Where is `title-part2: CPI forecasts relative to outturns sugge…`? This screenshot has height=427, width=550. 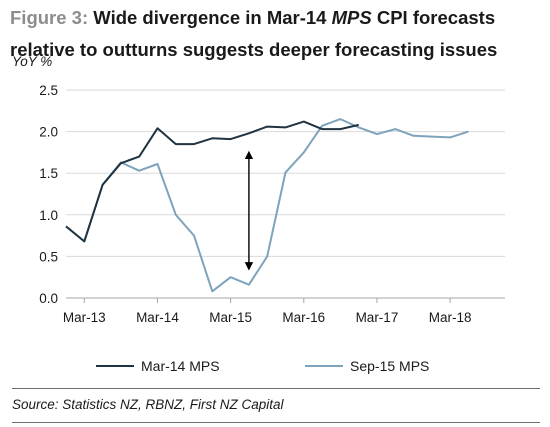
title-part2: CPI forecasts relative to outturns sugge… is located at coordinates (254, 33).